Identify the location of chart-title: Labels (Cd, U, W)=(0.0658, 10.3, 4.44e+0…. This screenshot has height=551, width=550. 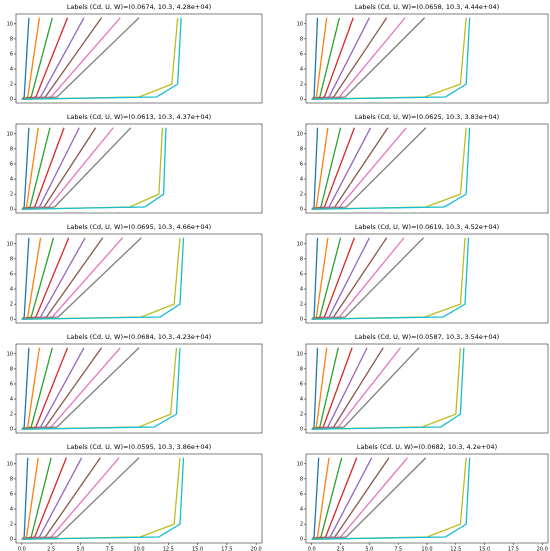
(427, 7).